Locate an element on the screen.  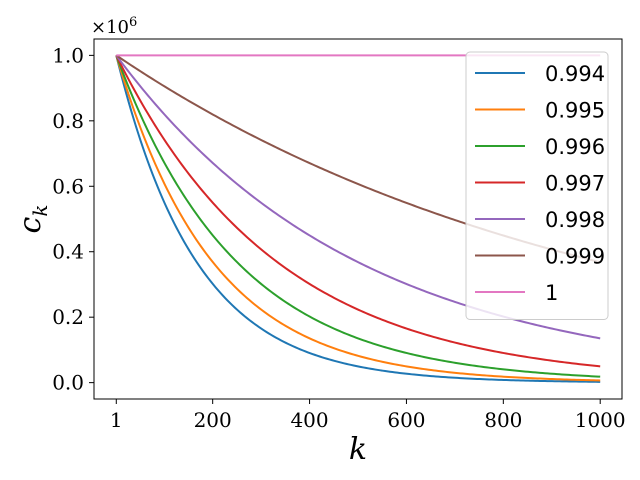
legend-label-1: 0.995 is located at coordinates (575, 111).